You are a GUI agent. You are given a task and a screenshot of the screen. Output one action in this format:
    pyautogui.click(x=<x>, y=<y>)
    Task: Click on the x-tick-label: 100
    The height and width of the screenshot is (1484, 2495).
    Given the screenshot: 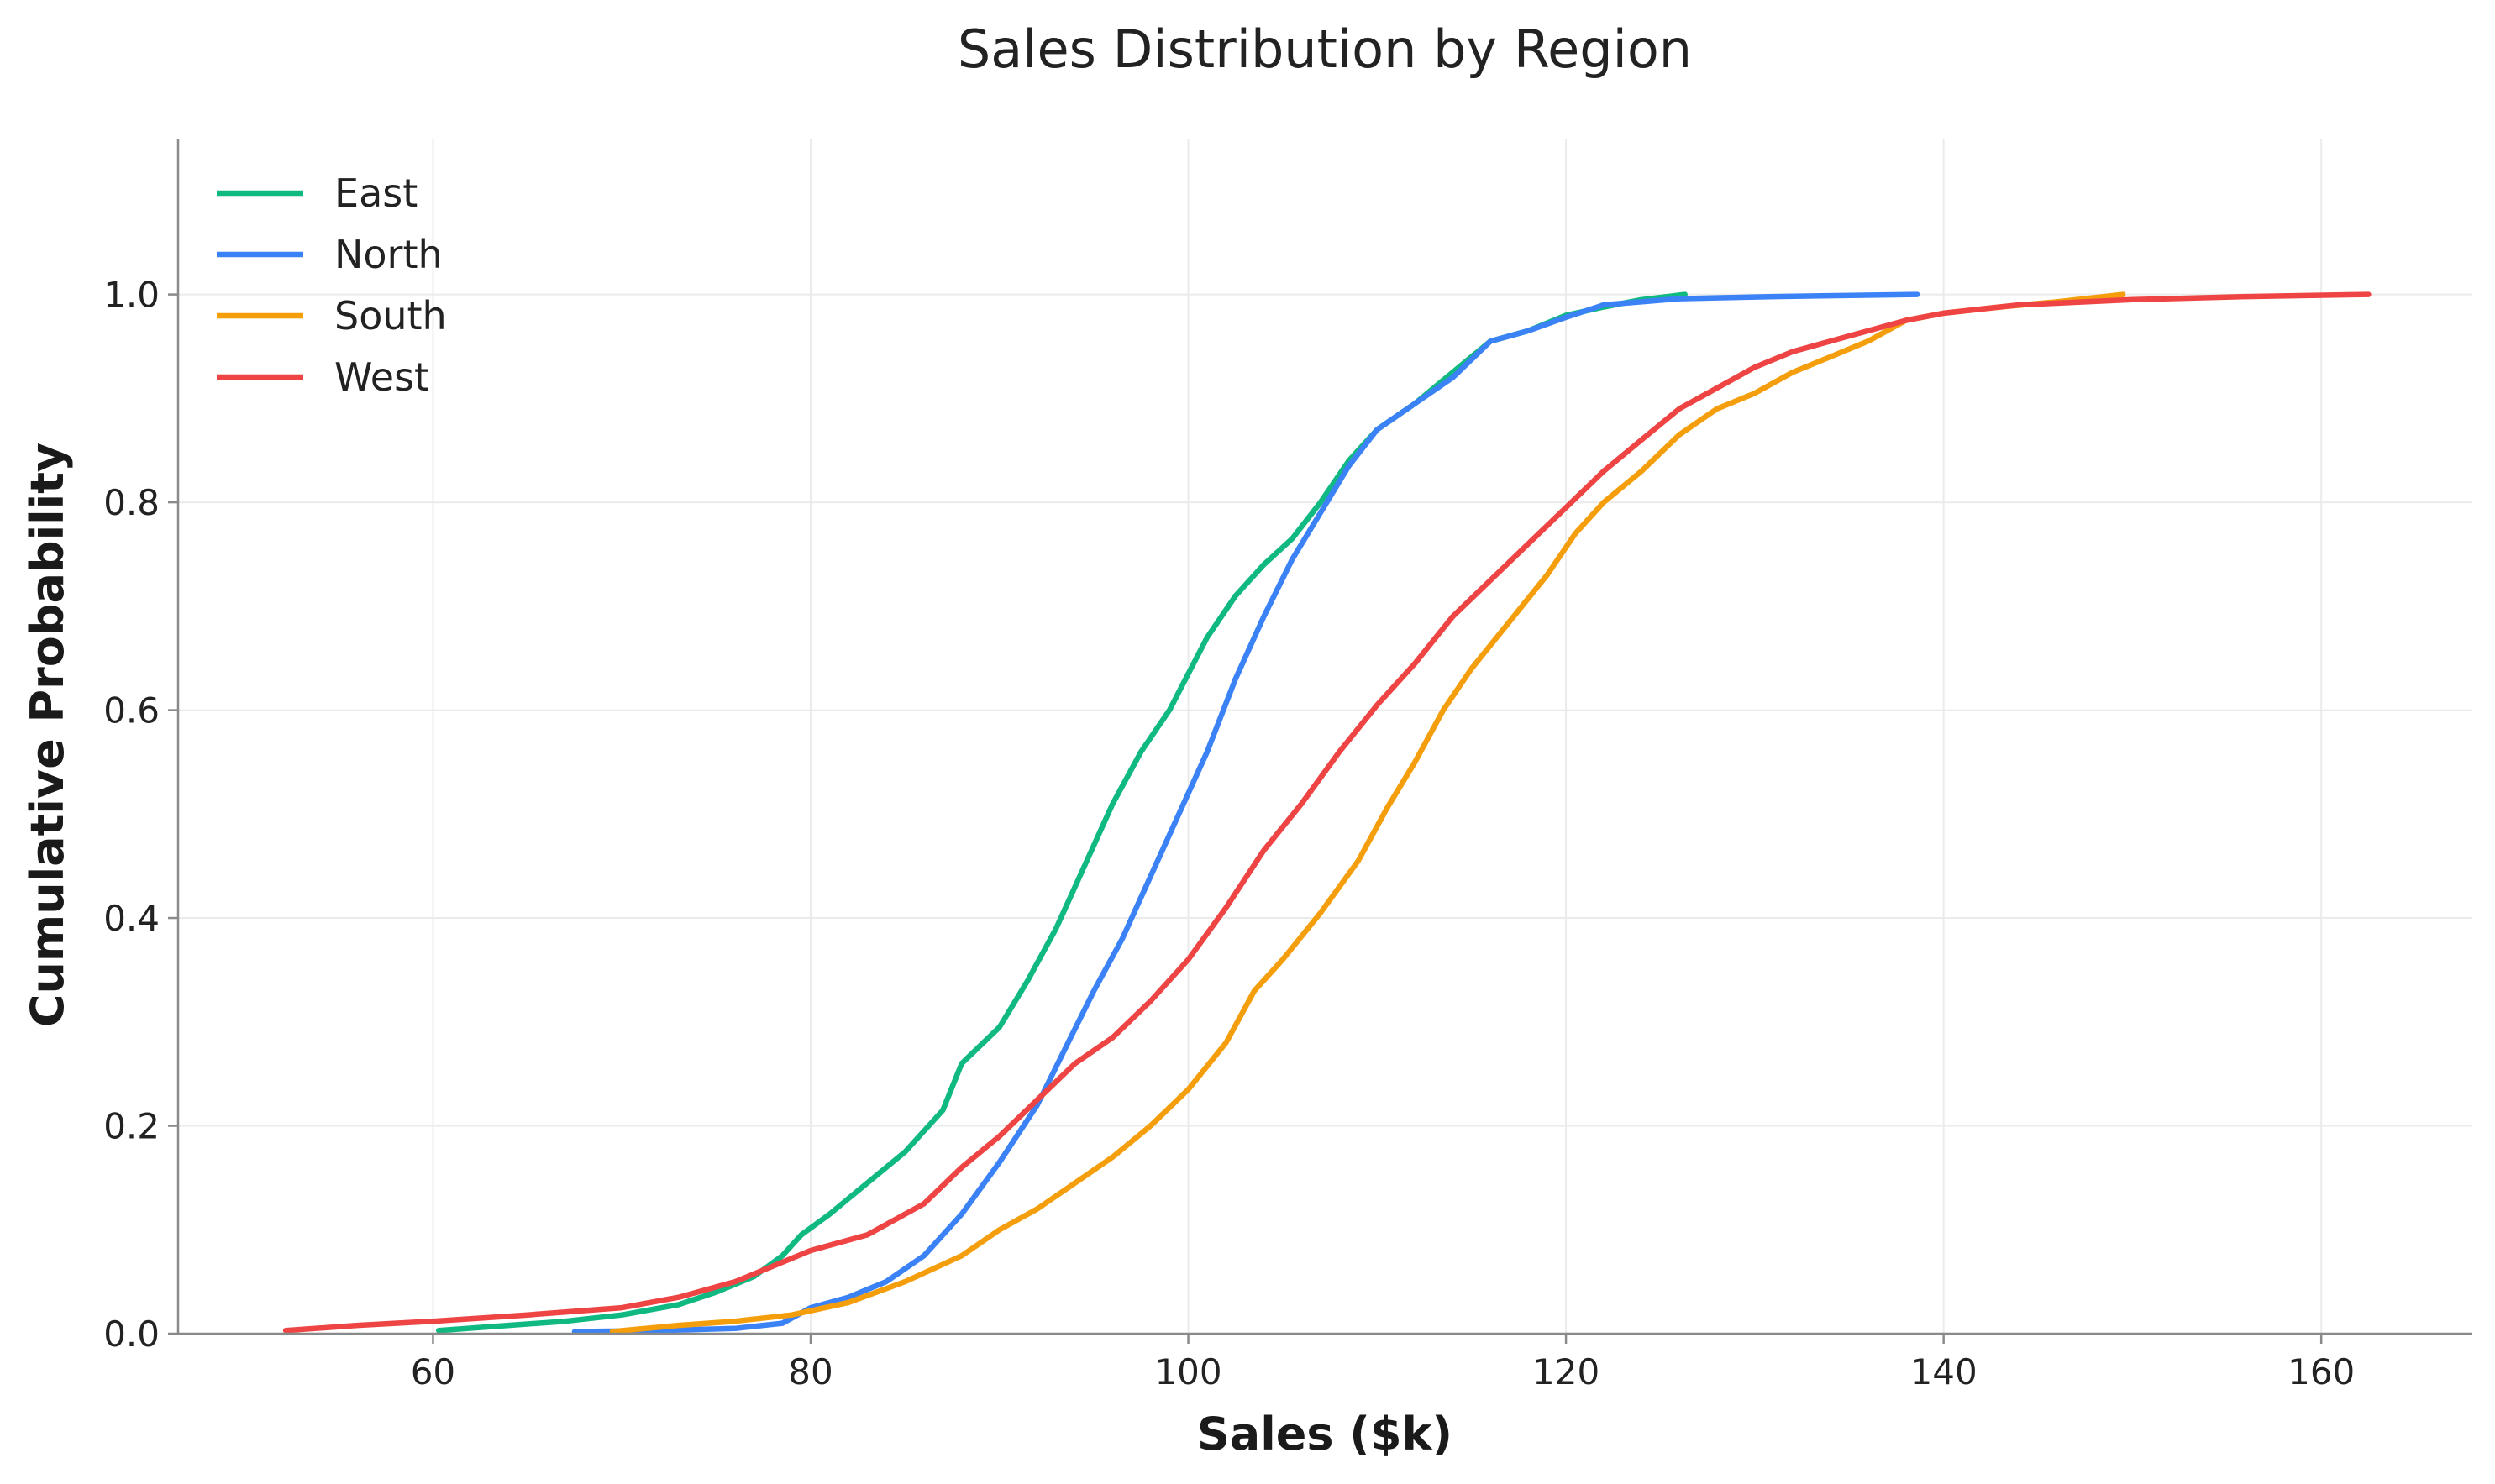 What is the action you would take?
    pyautogui.click(x=1187, y=1372)
    